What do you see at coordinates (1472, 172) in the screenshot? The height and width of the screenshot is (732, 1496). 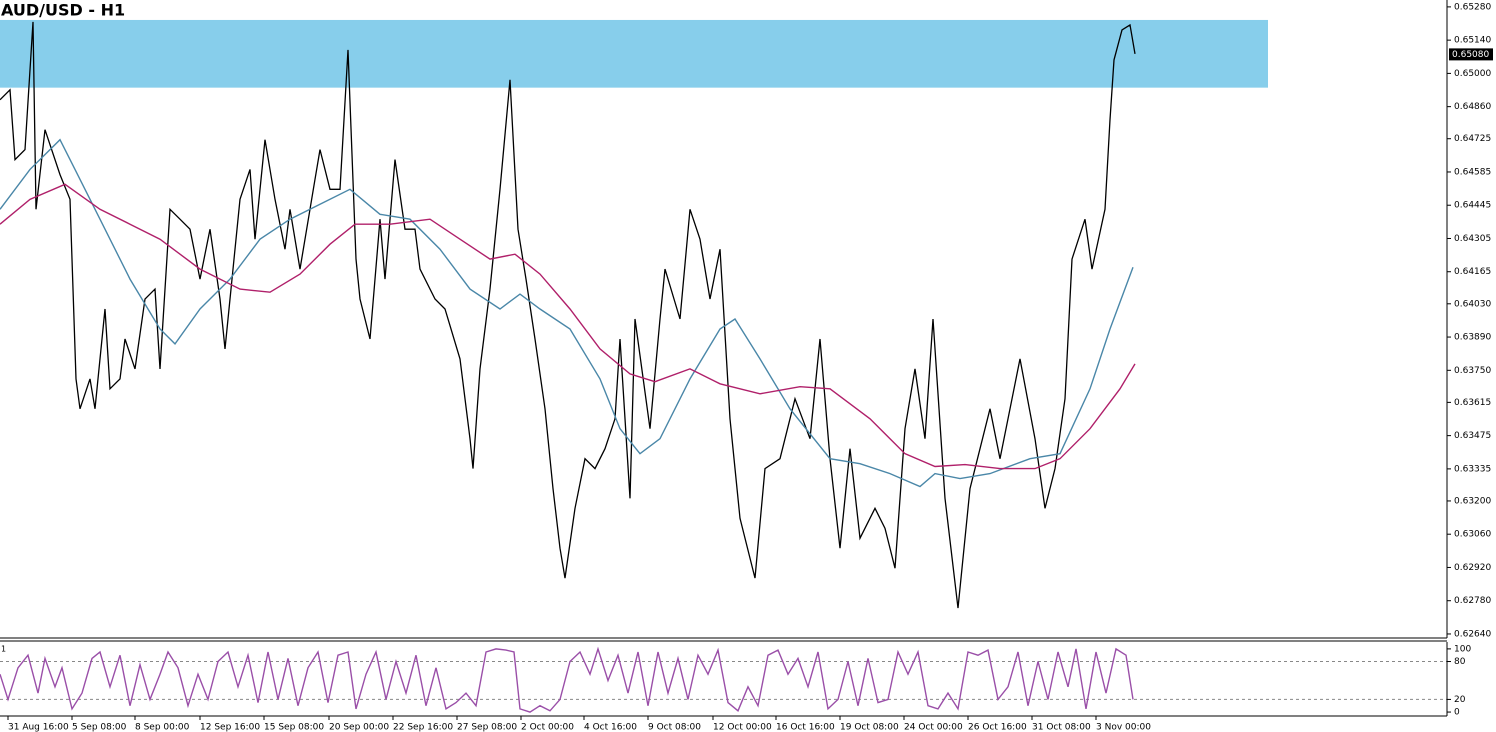 I see `y-tick-label: 0.64585` at bounding box center [1472, 172].